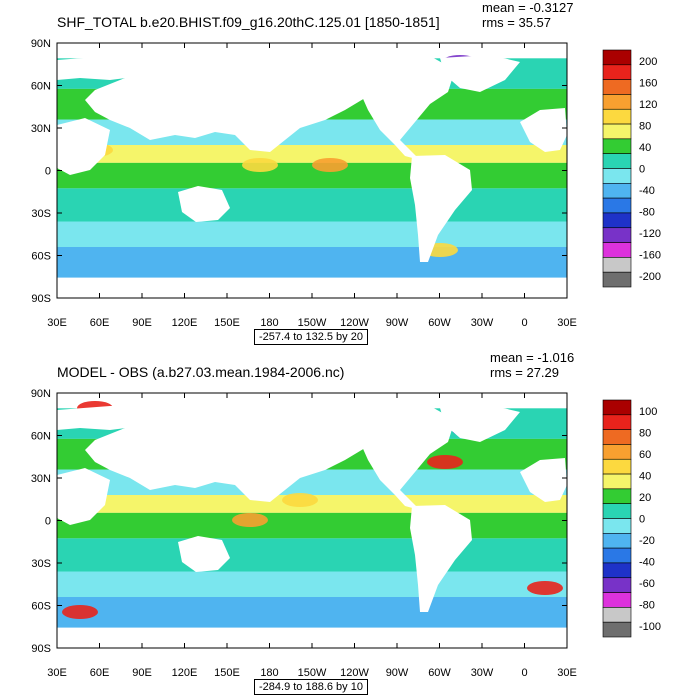 This screenshot has height=700, width=700. Describe the element at coordinates (185, 323) in the screenshot. I see `lon-tick-label: 120E` at that location.